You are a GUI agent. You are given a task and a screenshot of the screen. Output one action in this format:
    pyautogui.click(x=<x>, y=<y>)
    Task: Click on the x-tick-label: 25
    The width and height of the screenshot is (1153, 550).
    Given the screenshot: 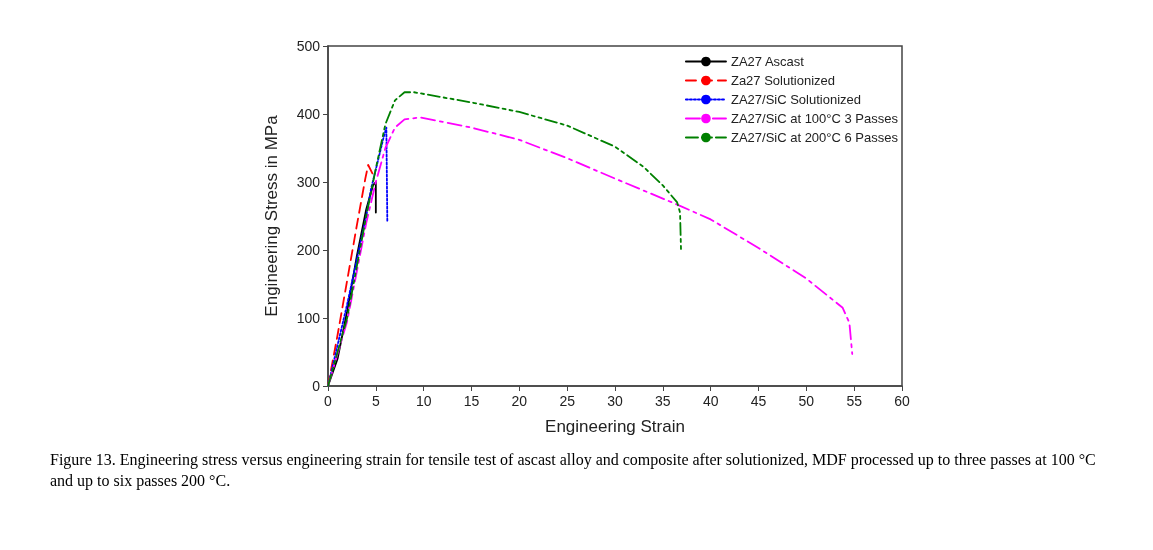 What is the action you would take?
    pyautogui.click(x=567, y=401)
    